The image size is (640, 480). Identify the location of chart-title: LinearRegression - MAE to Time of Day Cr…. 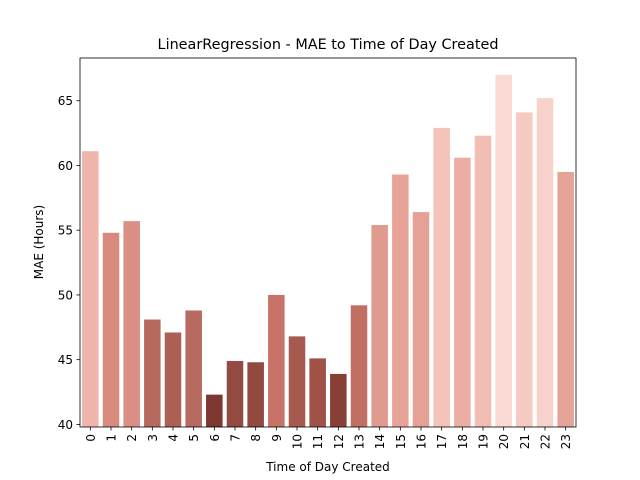
(328, 45).